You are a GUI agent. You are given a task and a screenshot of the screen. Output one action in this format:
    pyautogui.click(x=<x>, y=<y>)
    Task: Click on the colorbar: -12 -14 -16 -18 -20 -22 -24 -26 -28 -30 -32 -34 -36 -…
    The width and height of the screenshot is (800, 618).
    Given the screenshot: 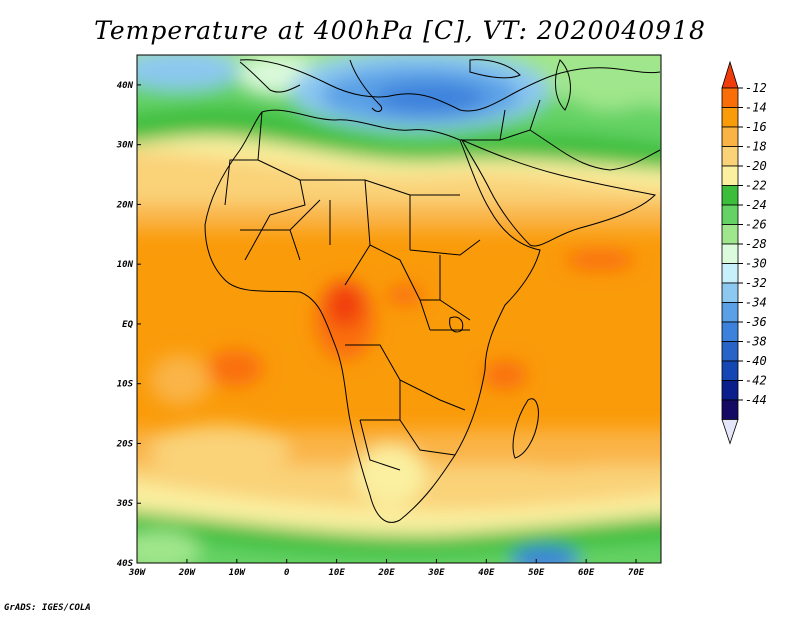 What is the action you would take?
    pyautogui.click(x=744, y=252)
    